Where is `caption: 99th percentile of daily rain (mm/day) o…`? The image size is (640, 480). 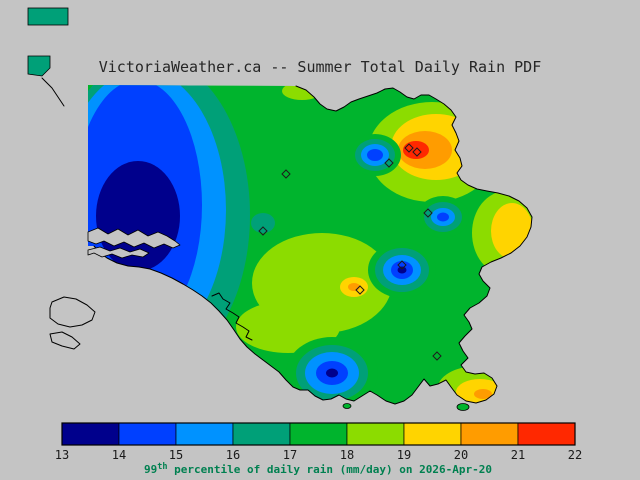
caption: 99th percentile of daily rain (mm/day) o… is located at coordinates (318, 469).